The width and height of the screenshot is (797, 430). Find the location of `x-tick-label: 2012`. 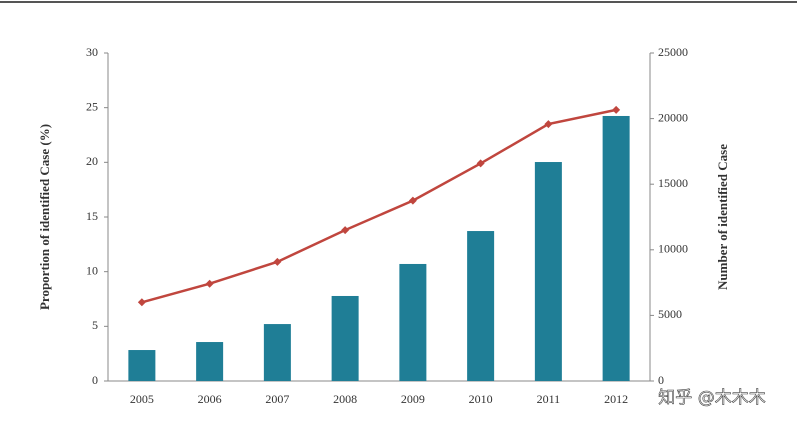

x-tick-label: 2012 is located at coordinates (616, 399).